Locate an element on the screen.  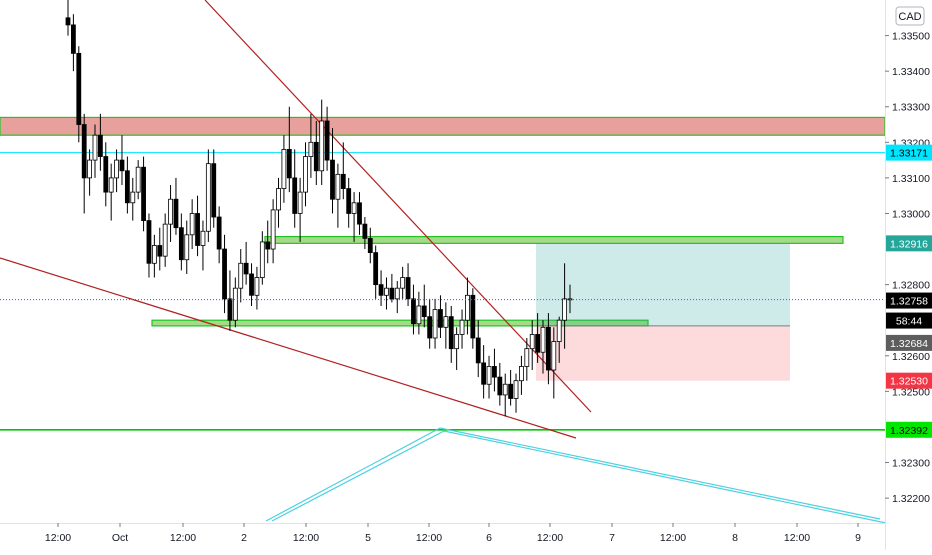
price-label: 1.32530 is located at coordinates (909, 380).